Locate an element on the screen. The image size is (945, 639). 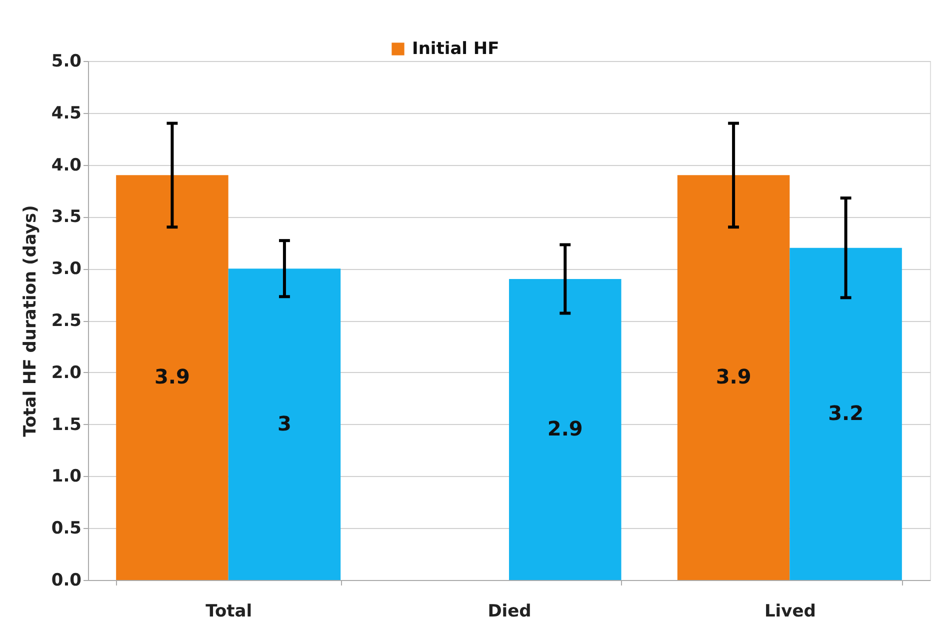
y-tick-label: 3.5 is located at coordinates (66, 217).